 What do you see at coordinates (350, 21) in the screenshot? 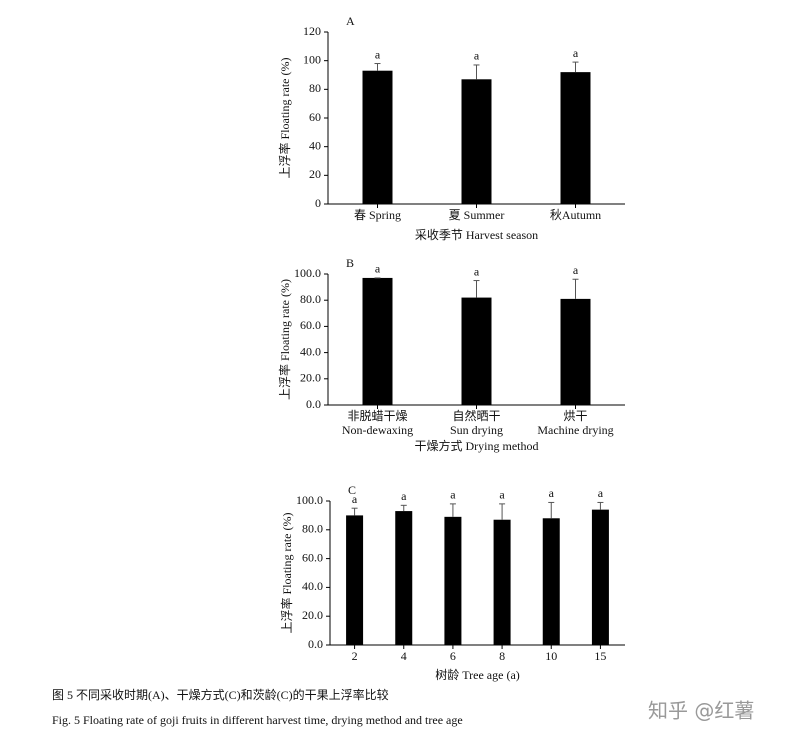
I see `panel-label: A` at bounding box center [350, 21].